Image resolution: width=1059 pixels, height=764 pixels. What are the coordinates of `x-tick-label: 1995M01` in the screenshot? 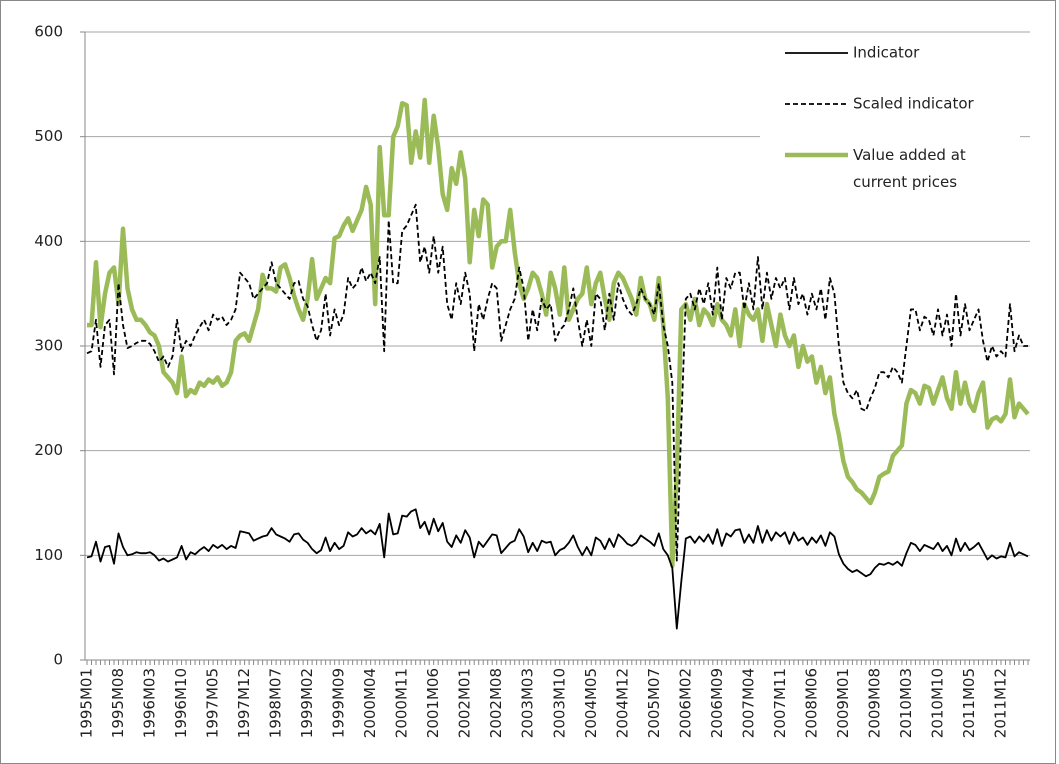 It's located at (87, 703).